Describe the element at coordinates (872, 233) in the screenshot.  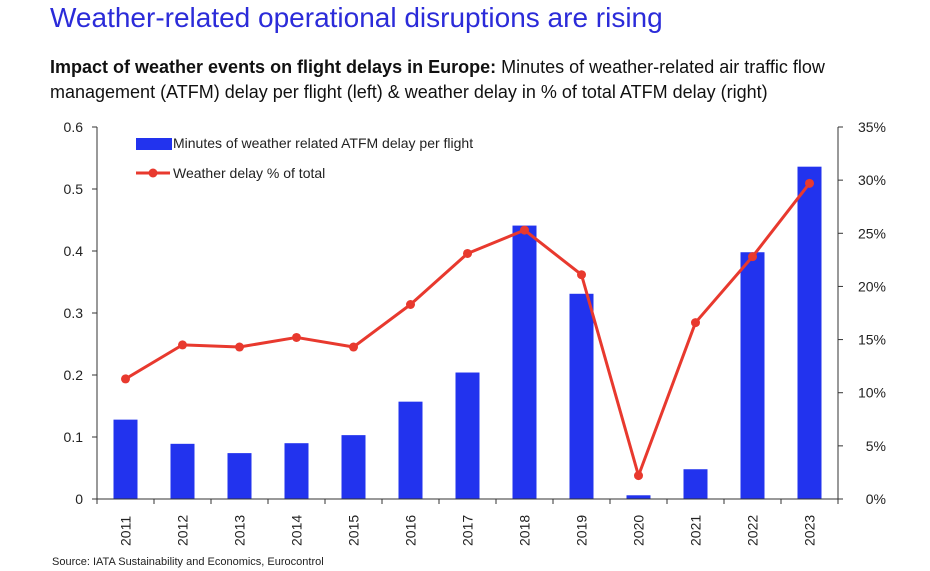
I see `right-tick-label: 25%` at that location.